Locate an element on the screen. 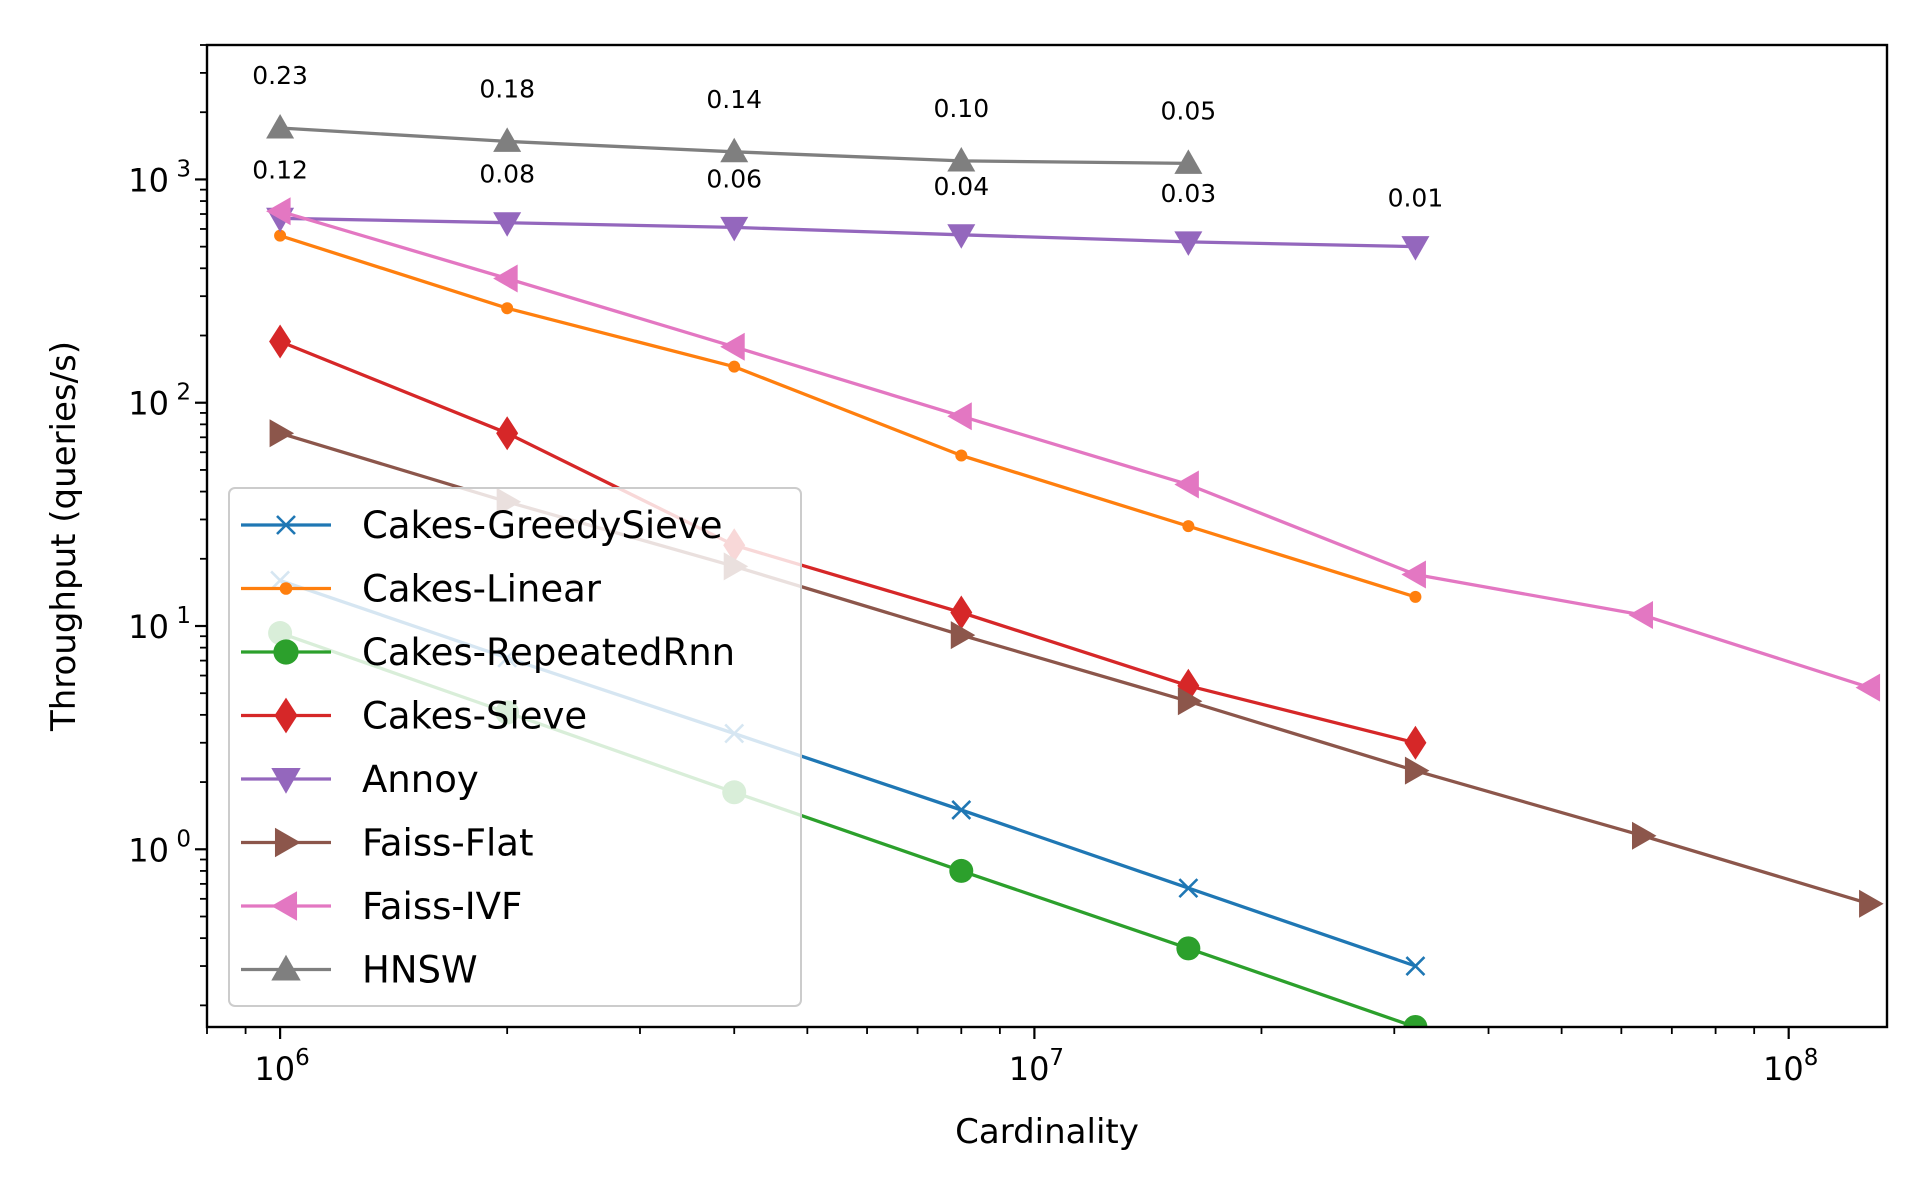  legend-faiss-ivf-marker is located at coordinates (284, 906).